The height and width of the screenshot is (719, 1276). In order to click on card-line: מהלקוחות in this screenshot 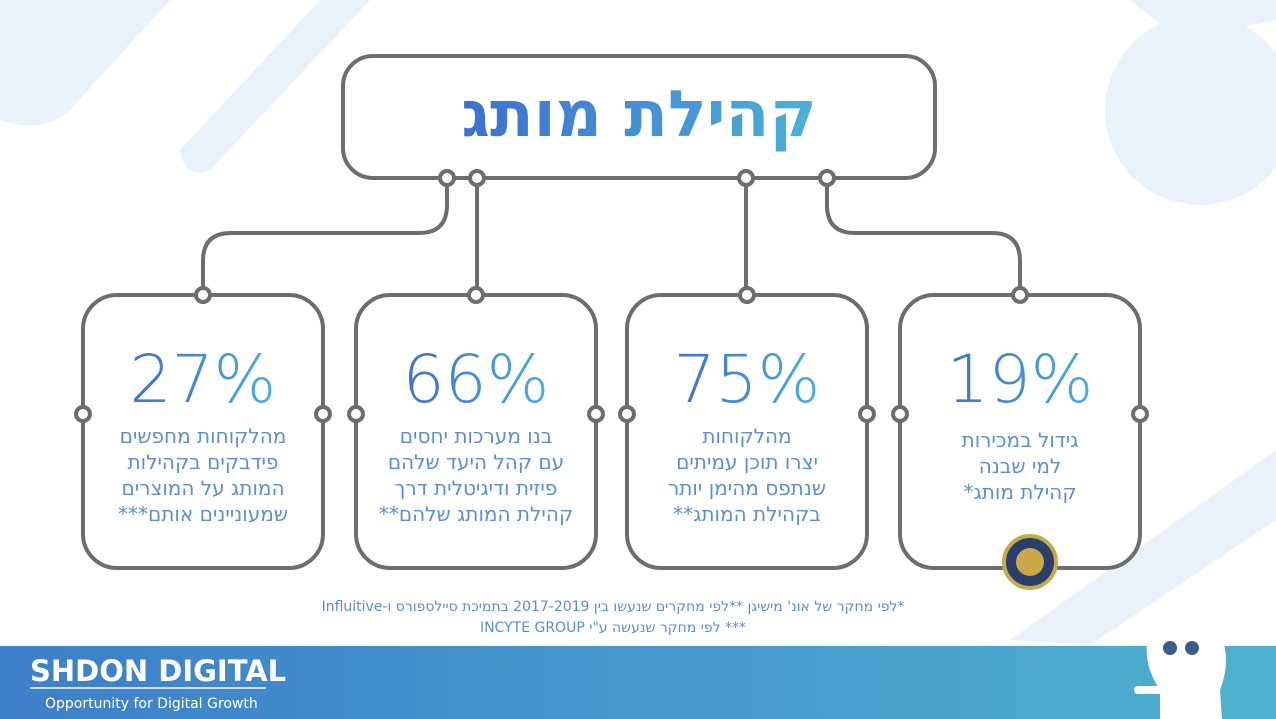, I will do `click(746, 436)`.